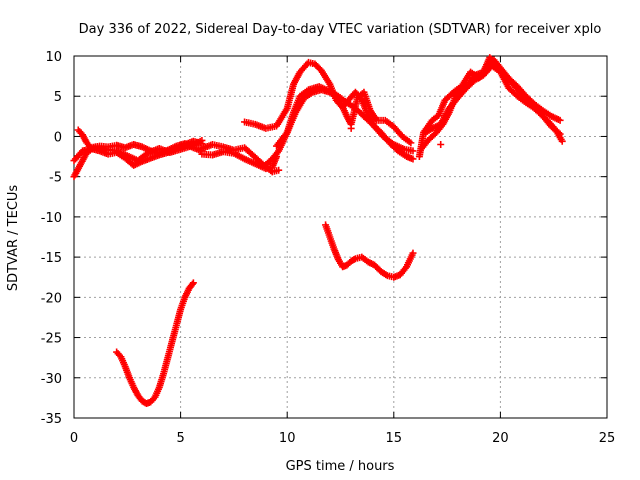 The image size is (640, 480). Describe the element at coordinates (396, 136) in the screenshot. I see `series-outliers` at that location.